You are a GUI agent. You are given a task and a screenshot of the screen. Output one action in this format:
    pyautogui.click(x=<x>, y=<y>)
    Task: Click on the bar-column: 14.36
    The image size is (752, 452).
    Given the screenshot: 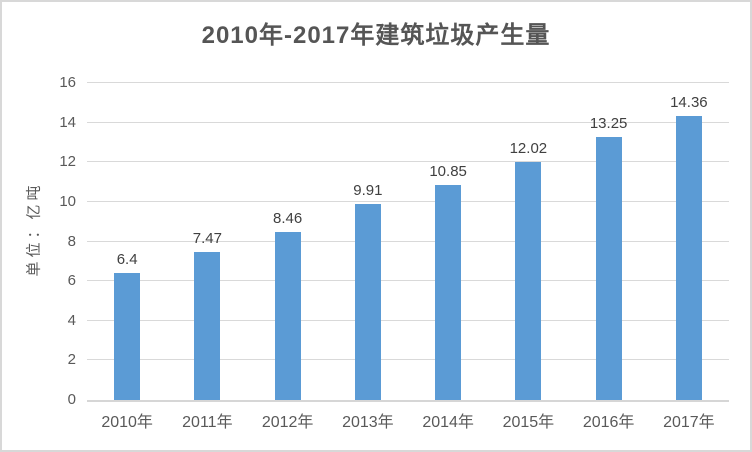 What is the action you would take?
    pyautogui.click(x=689, y=241)
    